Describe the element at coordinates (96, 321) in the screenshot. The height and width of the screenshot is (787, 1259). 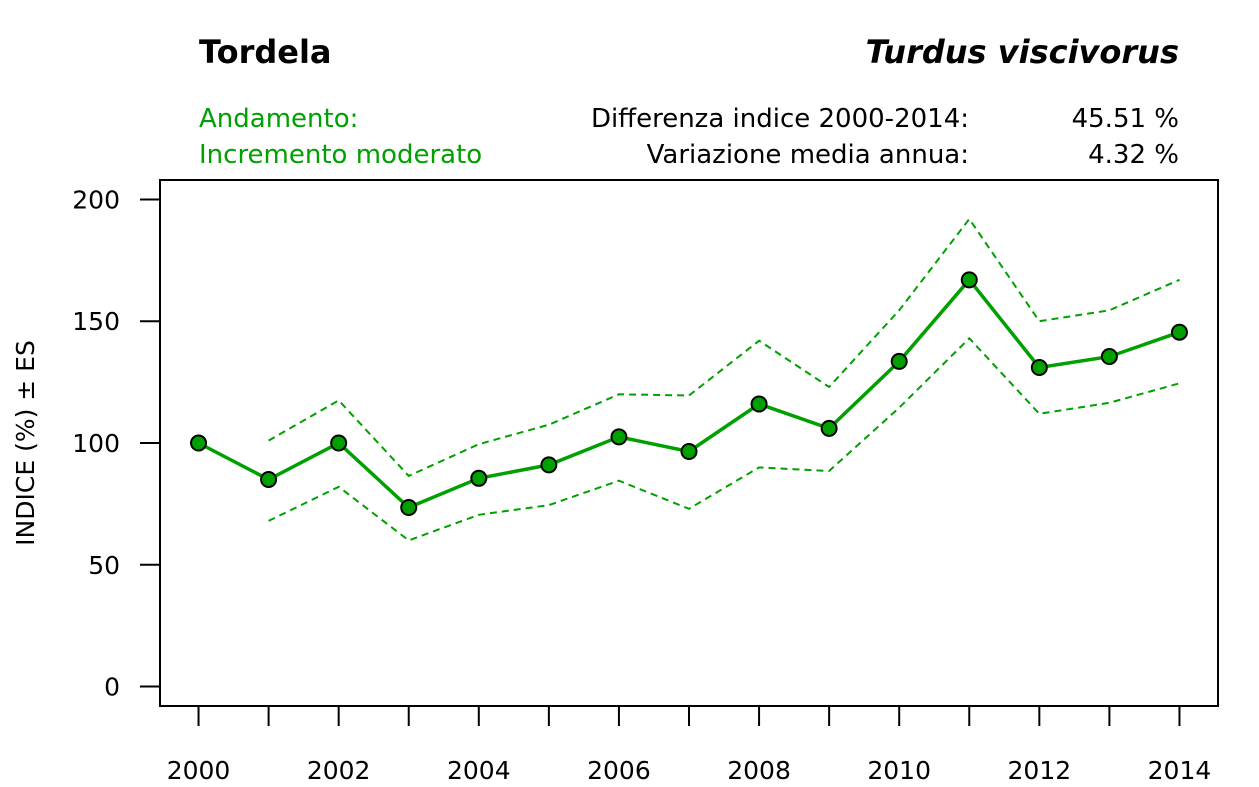
I see `y-tick-label: 150` at that location.